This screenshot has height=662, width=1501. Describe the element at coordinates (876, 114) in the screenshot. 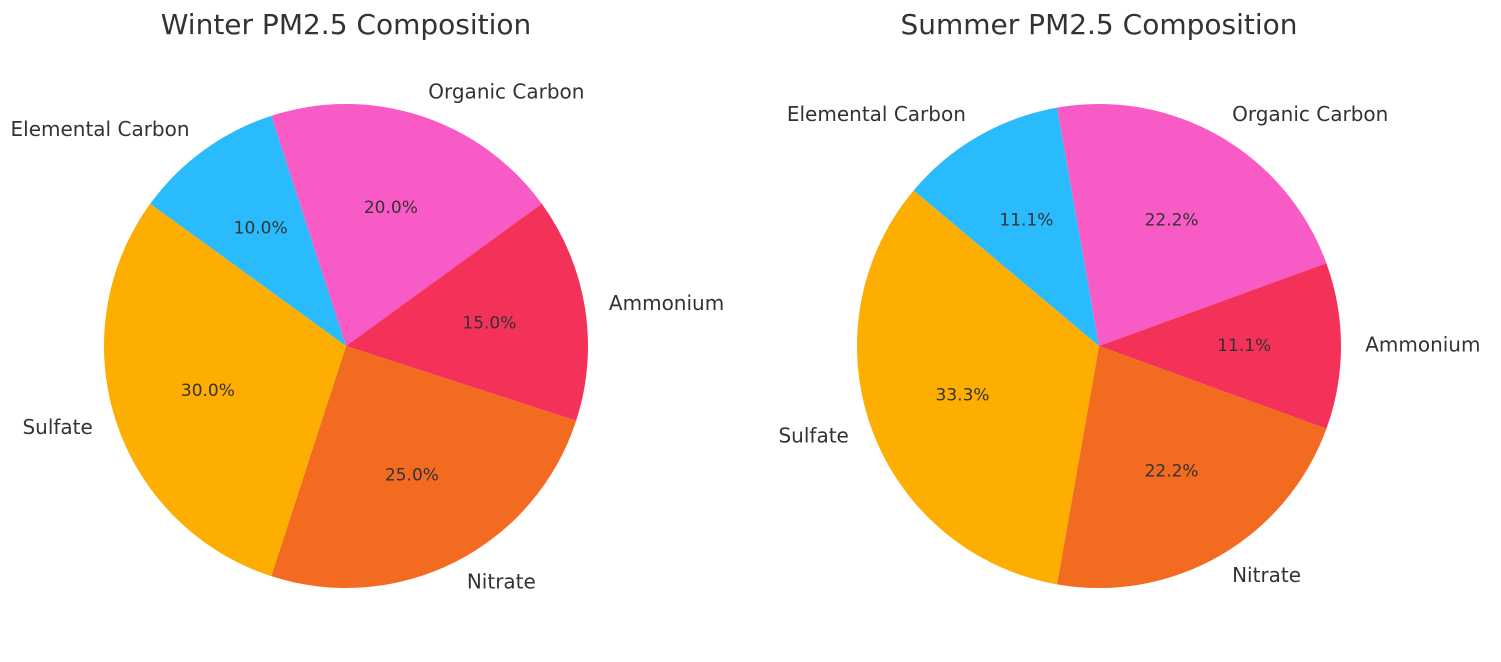

I see `summer-label-elemental-carbon: Elemental Carbon` at that location.